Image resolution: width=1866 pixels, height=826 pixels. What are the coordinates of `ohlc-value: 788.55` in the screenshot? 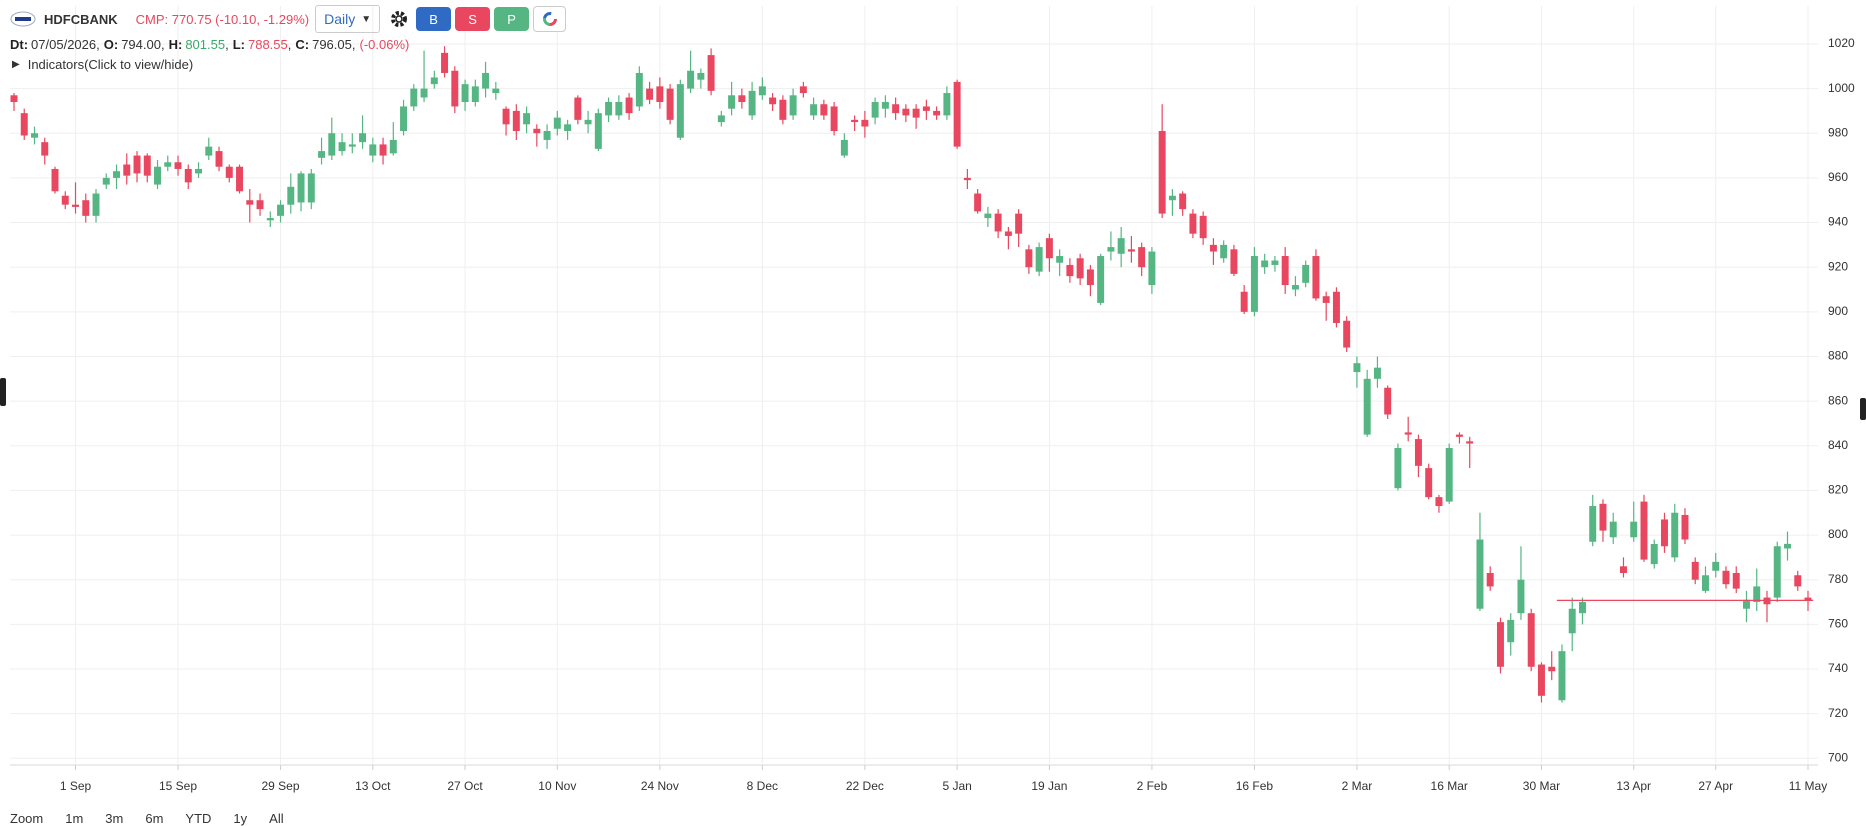 It's located at (267, 44).